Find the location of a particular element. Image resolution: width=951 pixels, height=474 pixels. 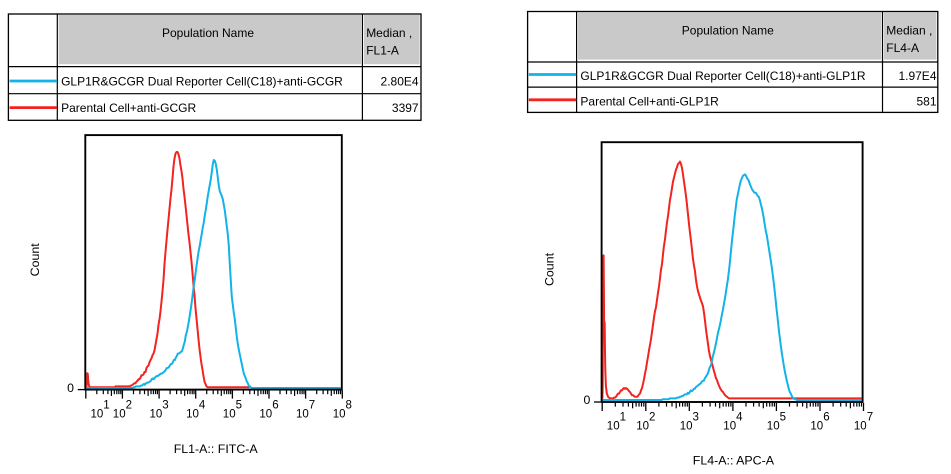

svg-text: Parental Cell+anti-GCGR is located at coordinates (128, 108).